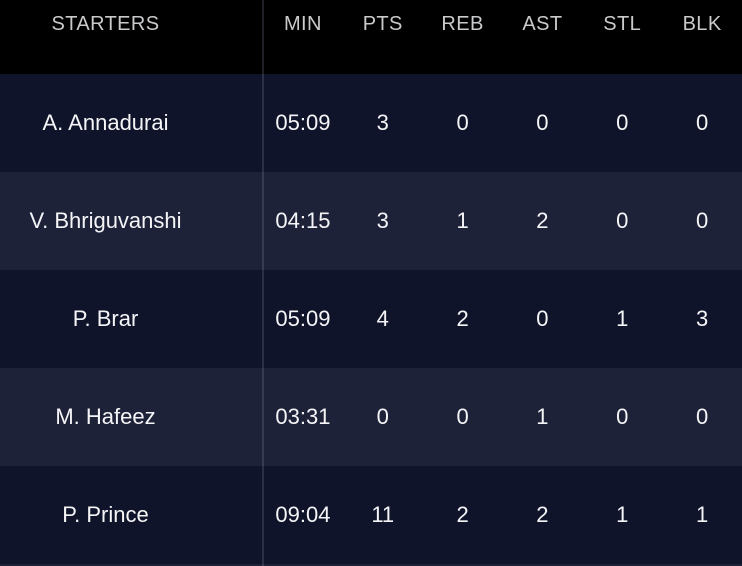  Describe the element at coordinates (263, 283) in the screenshot. I see `column-divider` at that location.